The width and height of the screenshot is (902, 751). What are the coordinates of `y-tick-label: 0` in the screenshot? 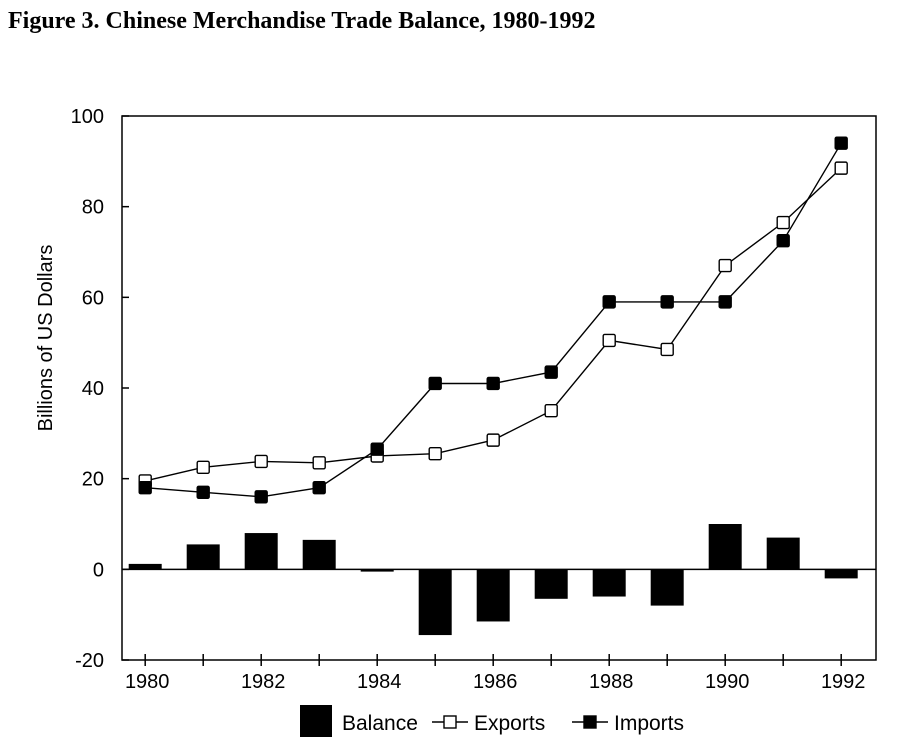 It's located at (98, 570).